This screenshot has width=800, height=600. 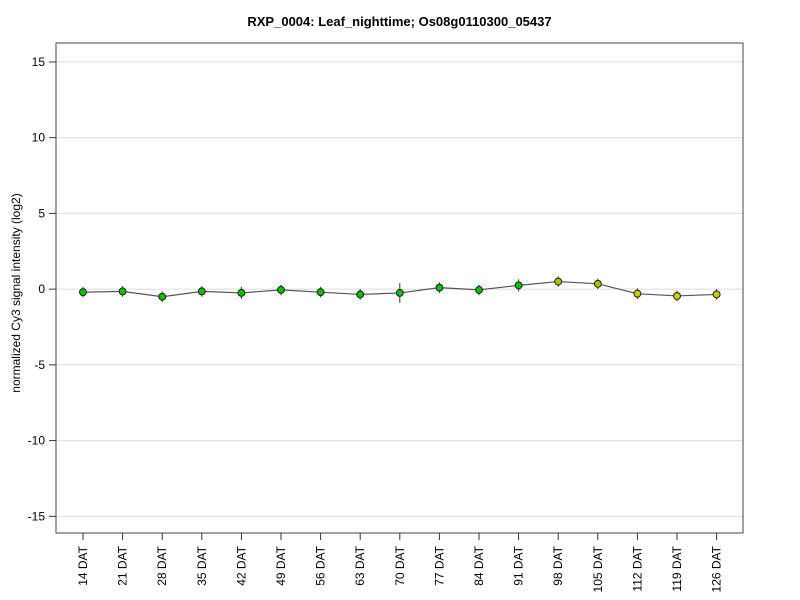 What do you see at coordinates (400, 565) in the screenshot?
I see `x-tick-label: 70 DAT` at bounding box center [400, 565].